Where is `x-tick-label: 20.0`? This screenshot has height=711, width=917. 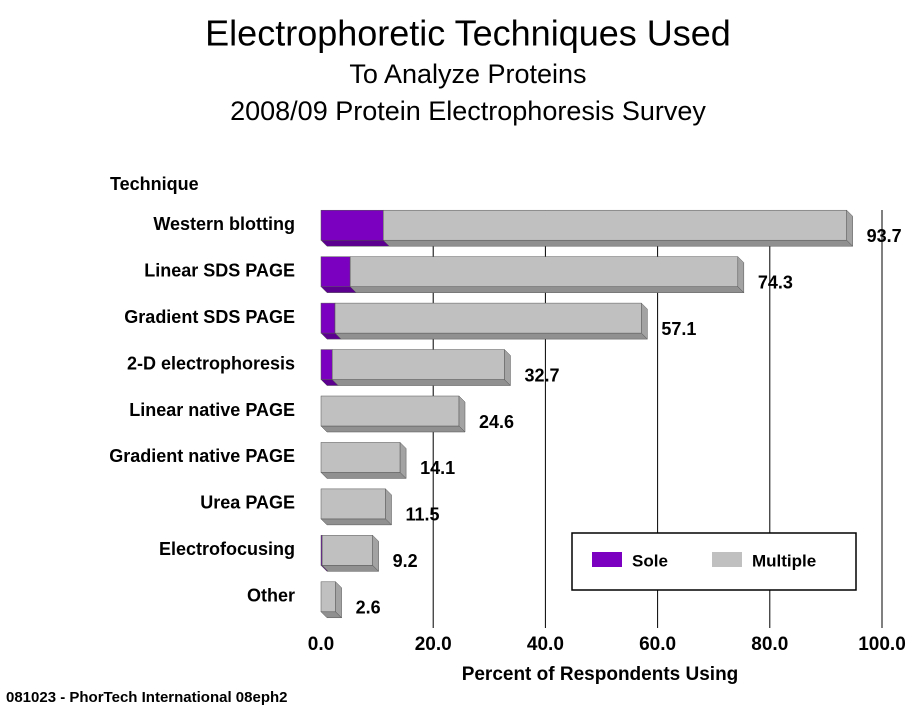 x-tick-label: 20.0 is located at coordinates (433, 644).